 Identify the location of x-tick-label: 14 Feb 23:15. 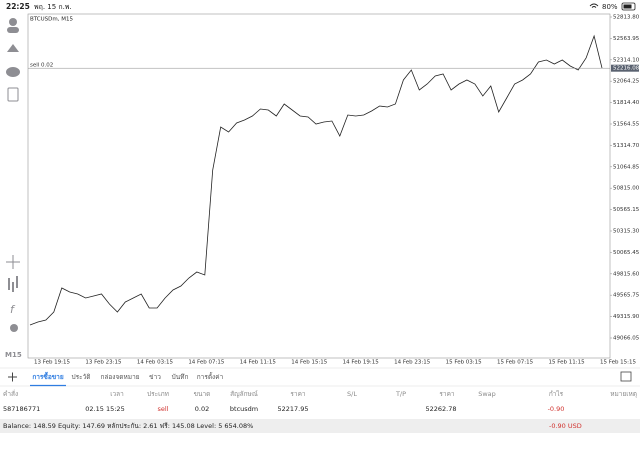
(412, 363).